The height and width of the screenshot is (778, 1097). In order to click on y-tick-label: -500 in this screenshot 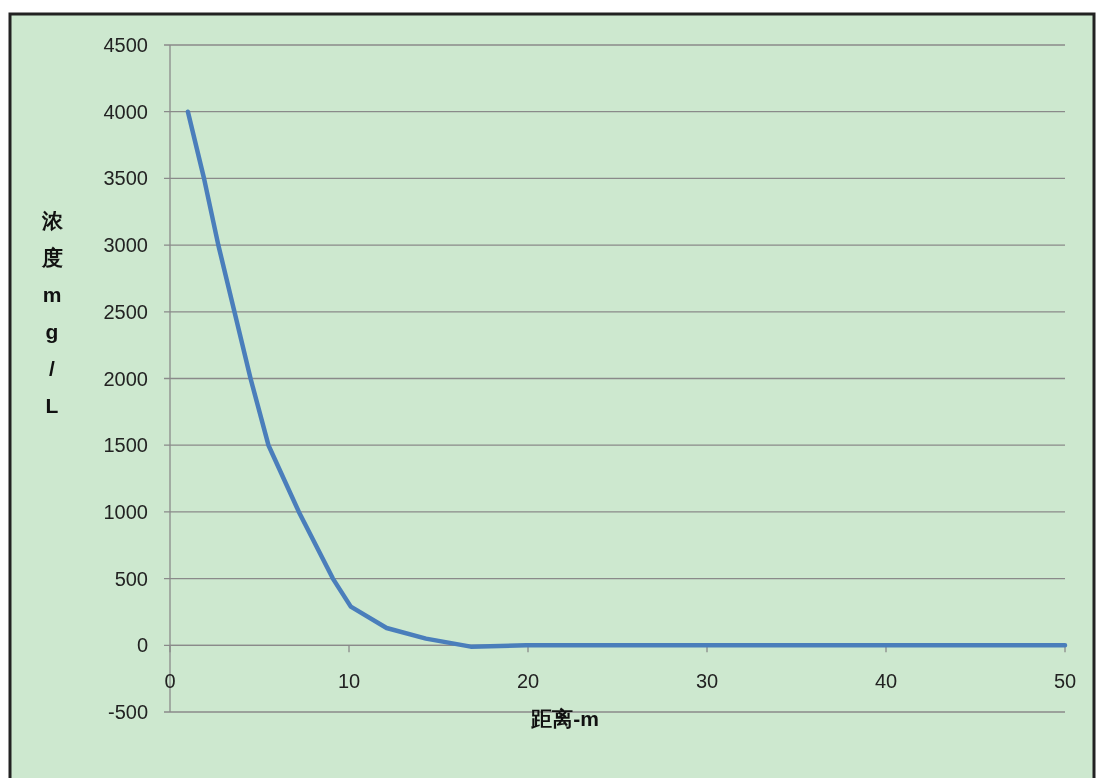, I will do `click(127, 712)`.